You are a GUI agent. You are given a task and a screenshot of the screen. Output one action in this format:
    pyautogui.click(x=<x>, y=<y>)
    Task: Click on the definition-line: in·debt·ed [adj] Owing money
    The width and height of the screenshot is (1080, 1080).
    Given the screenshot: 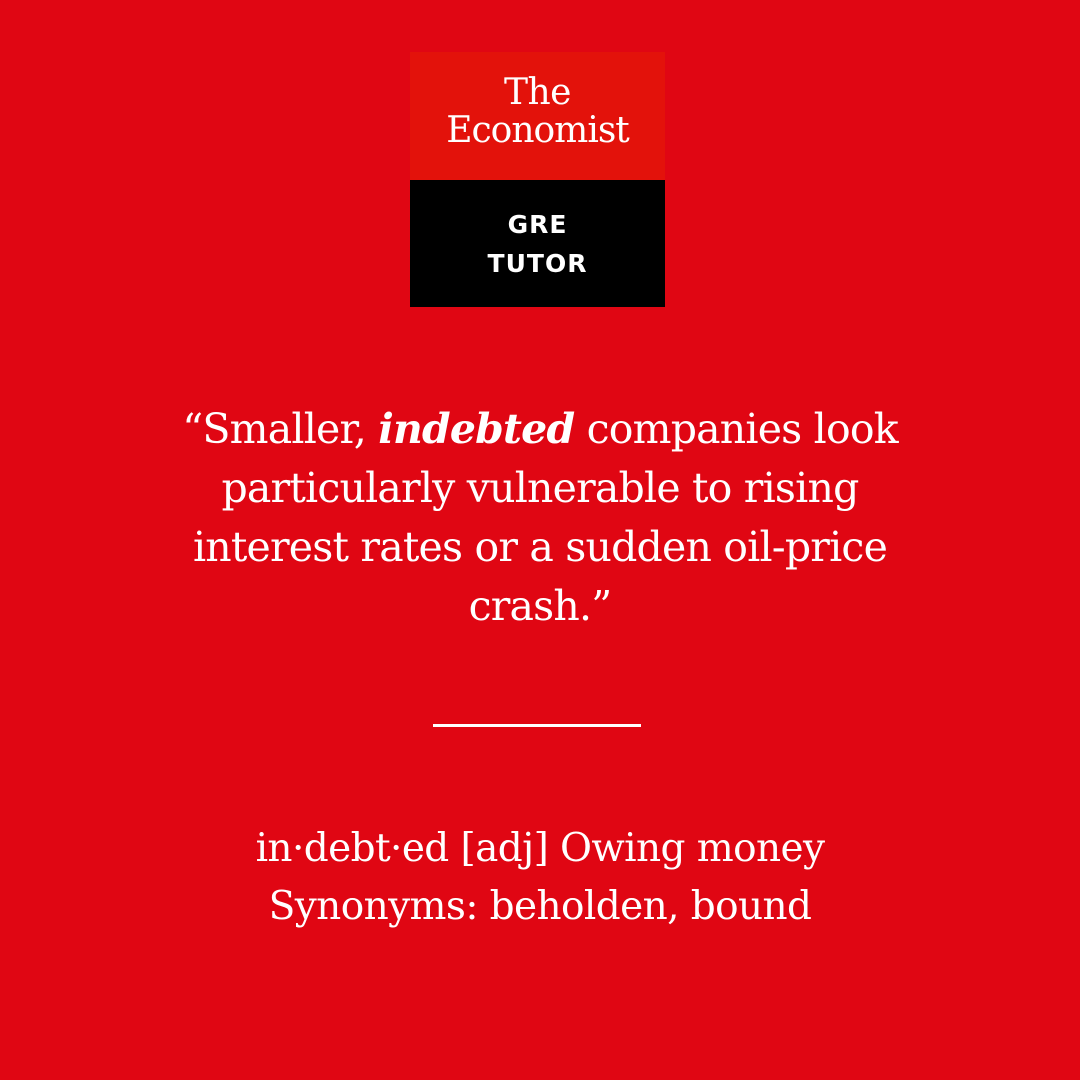 What is the action you would take?
    pyautogui.click(x=540, y=848)
    